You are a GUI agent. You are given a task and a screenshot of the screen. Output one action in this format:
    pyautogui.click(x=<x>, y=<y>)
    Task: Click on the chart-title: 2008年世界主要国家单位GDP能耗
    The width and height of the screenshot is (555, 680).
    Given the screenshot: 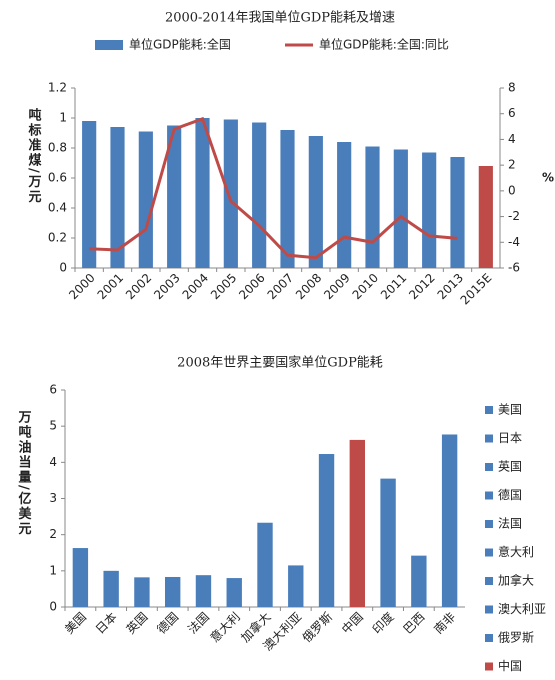 What is the action you would take?
    pyautogui.click(x=280, y=363)
    